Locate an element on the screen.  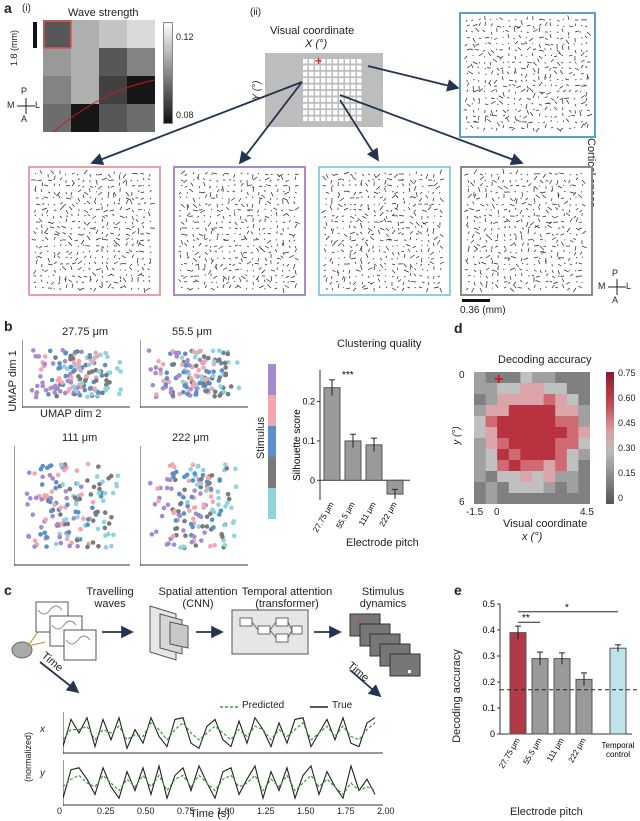
vector-field-svg is located at coordinates (239, 232).